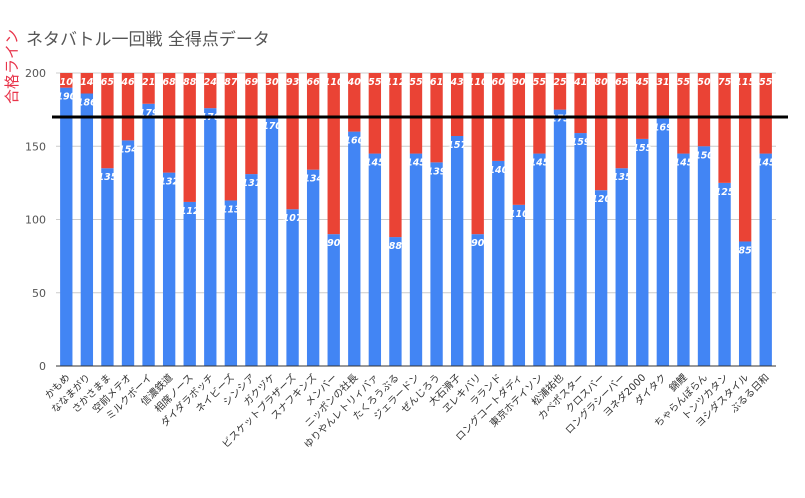 This screenshot has width=805, height=498. Describe the element at coordinates (252, 82) in the screenshot. I see `data-label-shortfall: 69` at that location.